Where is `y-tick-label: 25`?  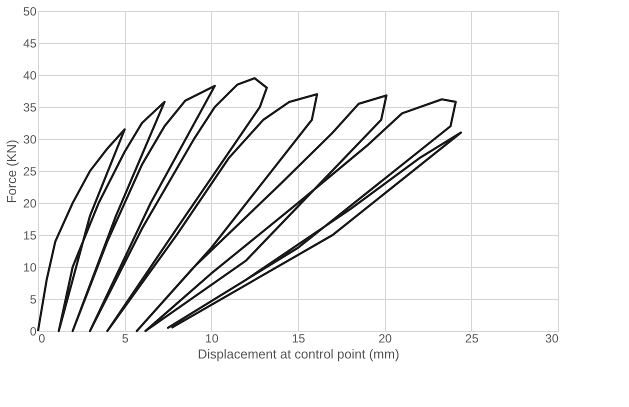
y-tick-label: 25 is located at coordinates (30, 171).